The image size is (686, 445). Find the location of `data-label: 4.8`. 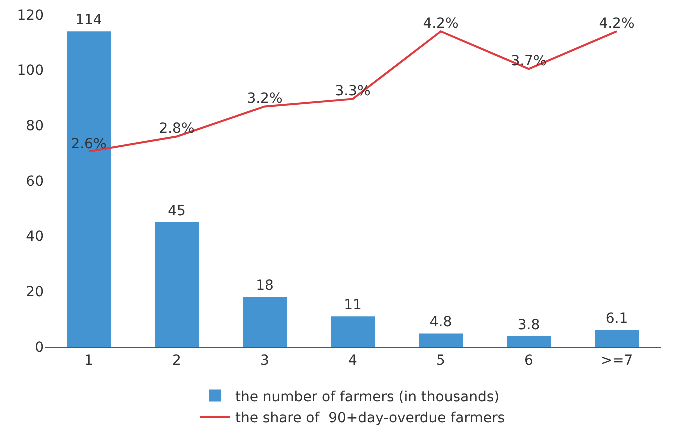

data-label: 4.8 is located at coordinates (441, 322).